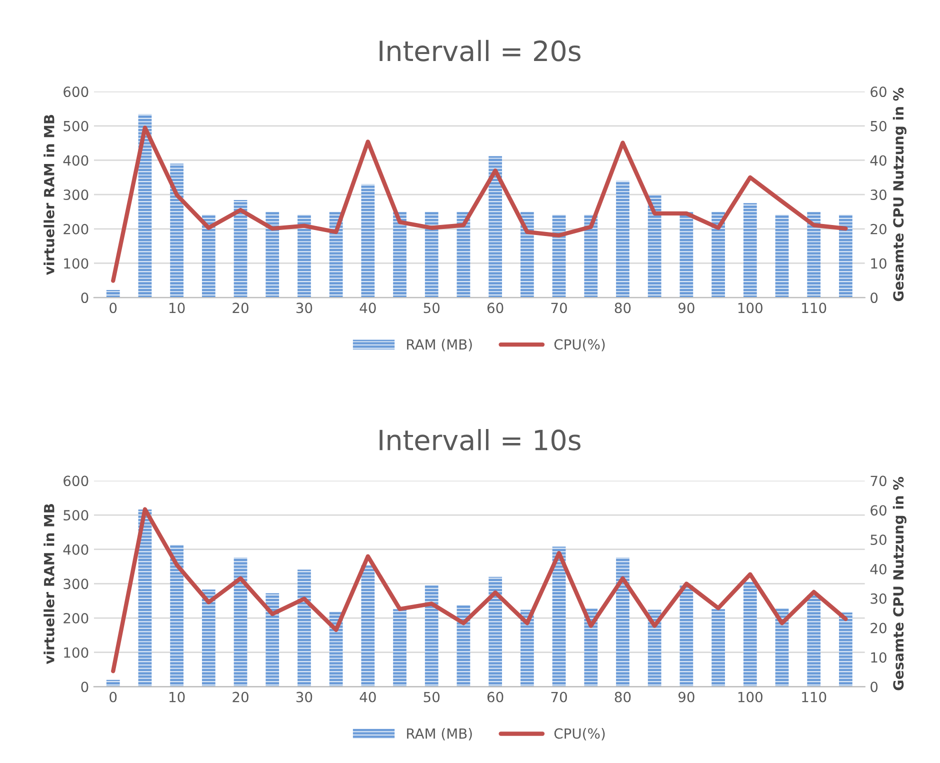  Describe the element at coordinates (76, 126) in the screenshot. I see `y-tick-label: 500` at that location.